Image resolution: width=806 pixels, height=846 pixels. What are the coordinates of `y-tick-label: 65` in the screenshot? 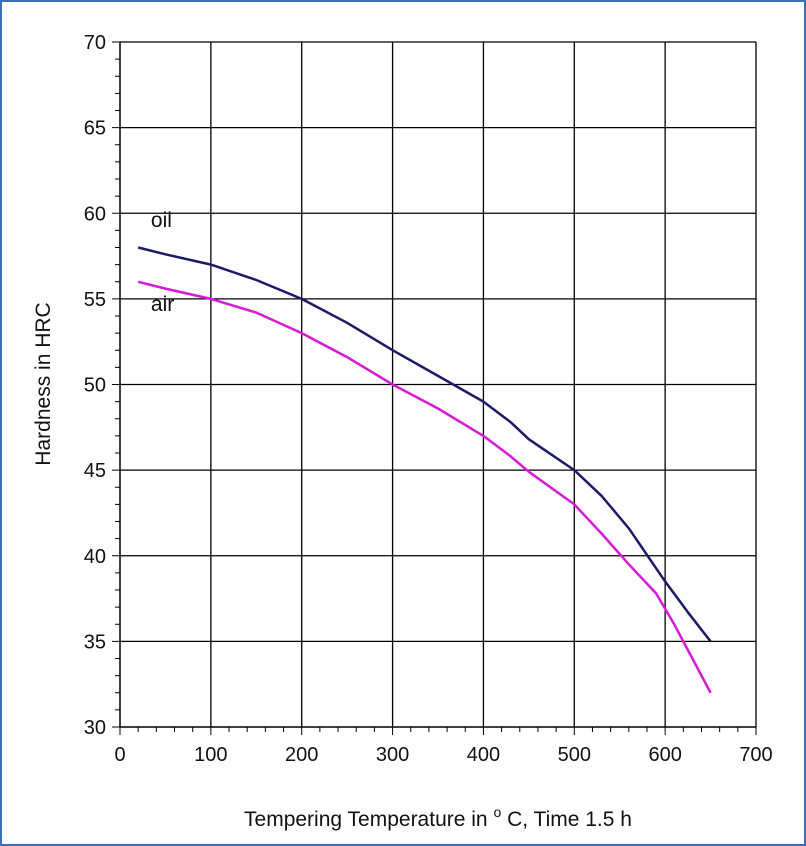 It's located at (95, 129).